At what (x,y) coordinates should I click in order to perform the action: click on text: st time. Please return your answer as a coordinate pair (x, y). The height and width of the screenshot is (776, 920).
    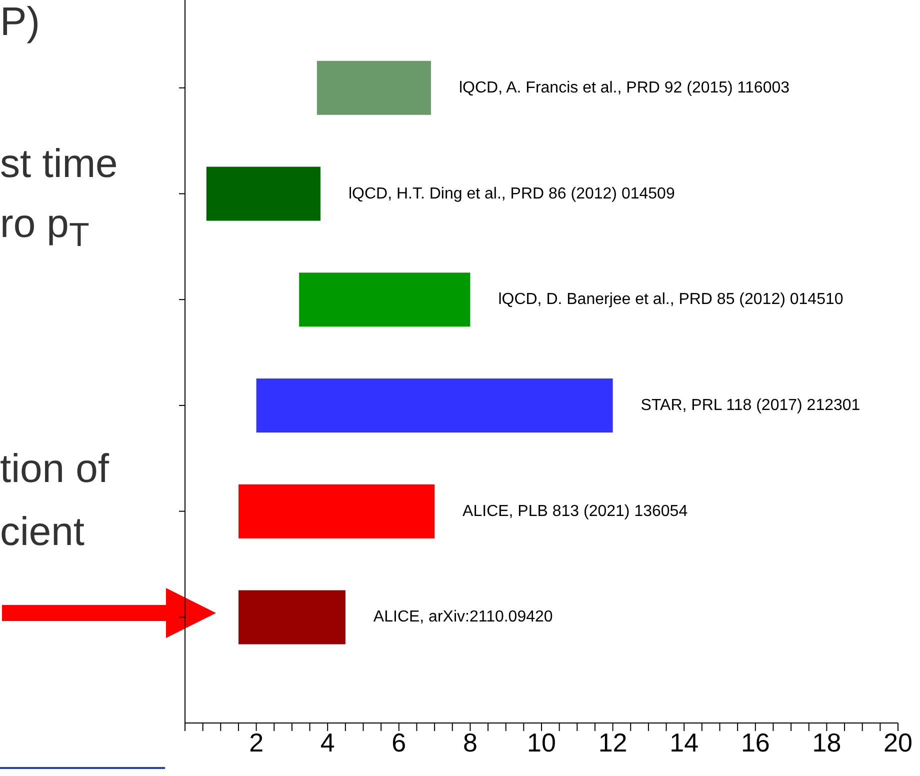
    Looking at the image, I should click on (59, 164).